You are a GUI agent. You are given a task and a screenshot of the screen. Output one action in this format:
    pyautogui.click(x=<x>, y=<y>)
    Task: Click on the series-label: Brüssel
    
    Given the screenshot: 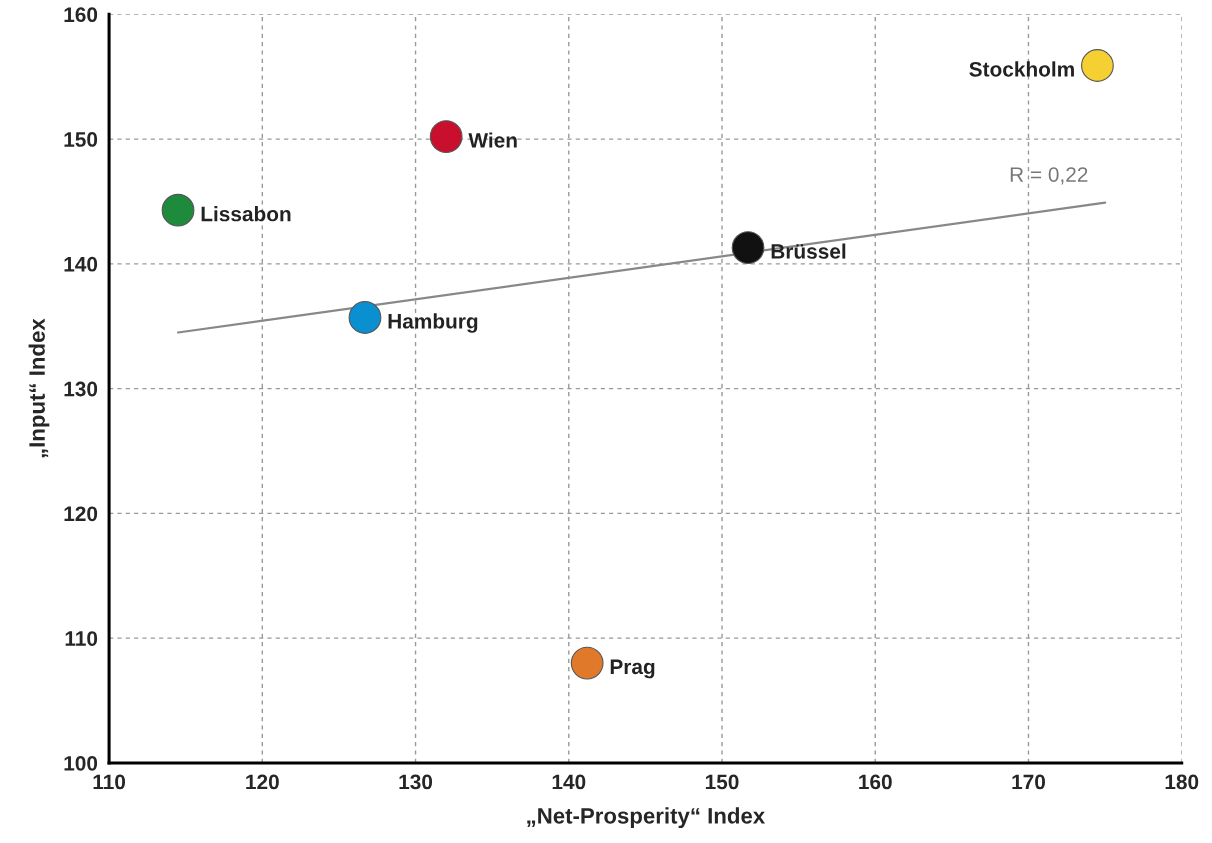 What is the action you would take?
    pyautogui.click(x=808, y=251)
    